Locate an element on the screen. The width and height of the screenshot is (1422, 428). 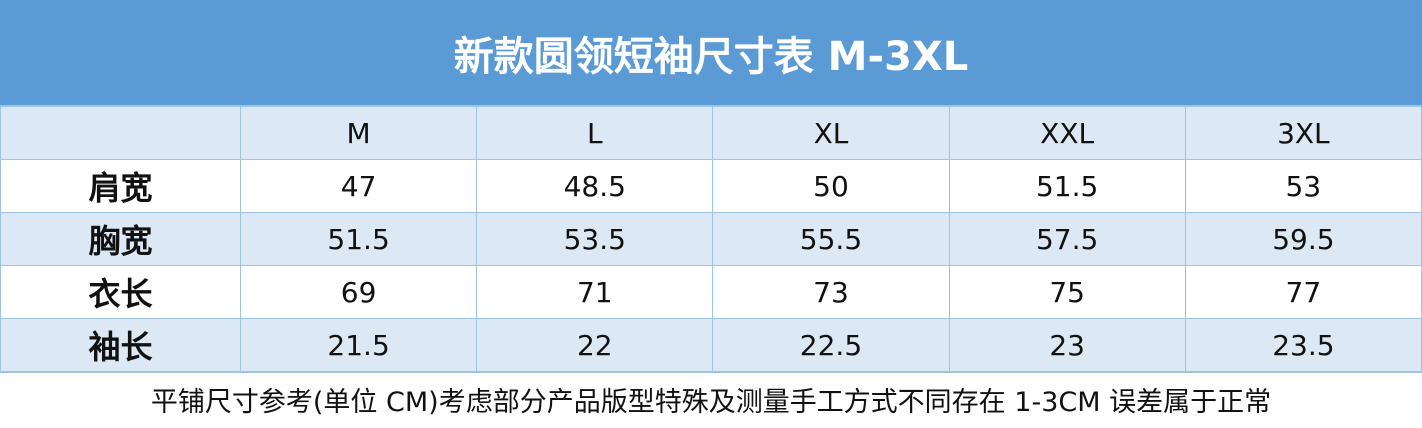
cell: 23 is located at coordinates (1067, 345).